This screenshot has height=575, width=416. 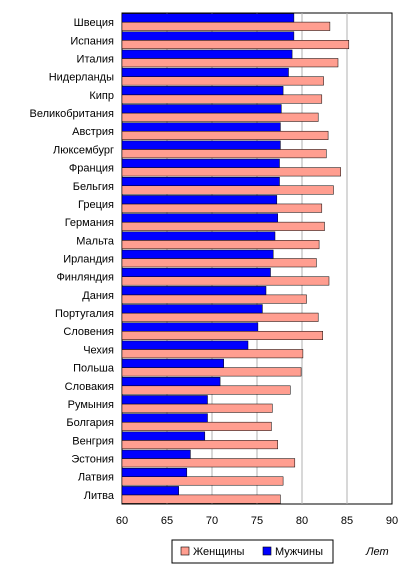 I want to click on legend-box, so click(x=252, y=551).